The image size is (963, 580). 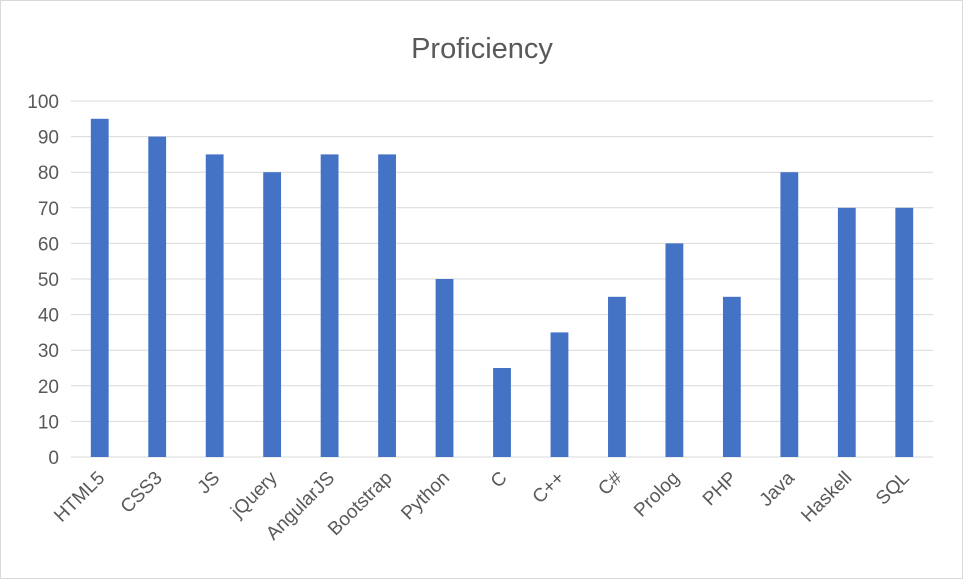 I want to click on bar-prolog, so click(x=674, y=350).